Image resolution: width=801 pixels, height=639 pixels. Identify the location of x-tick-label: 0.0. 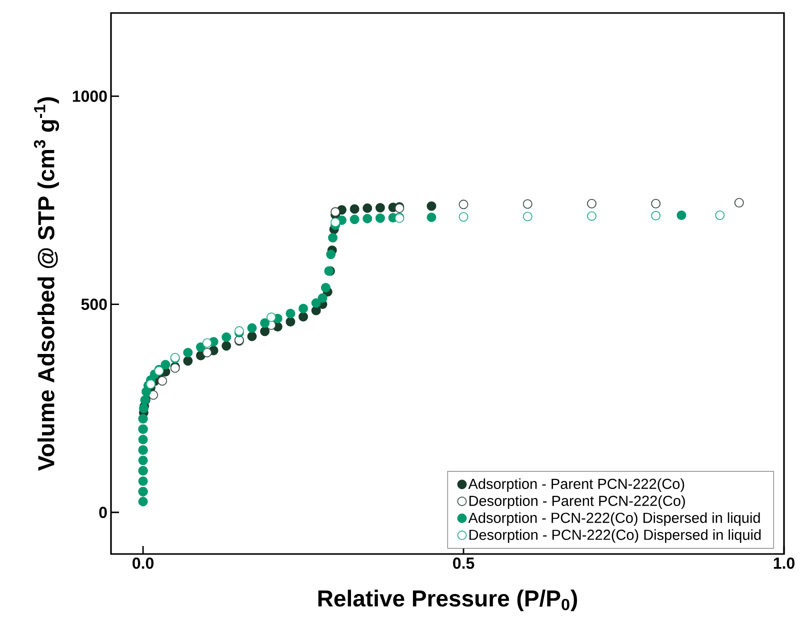
(143, 563).